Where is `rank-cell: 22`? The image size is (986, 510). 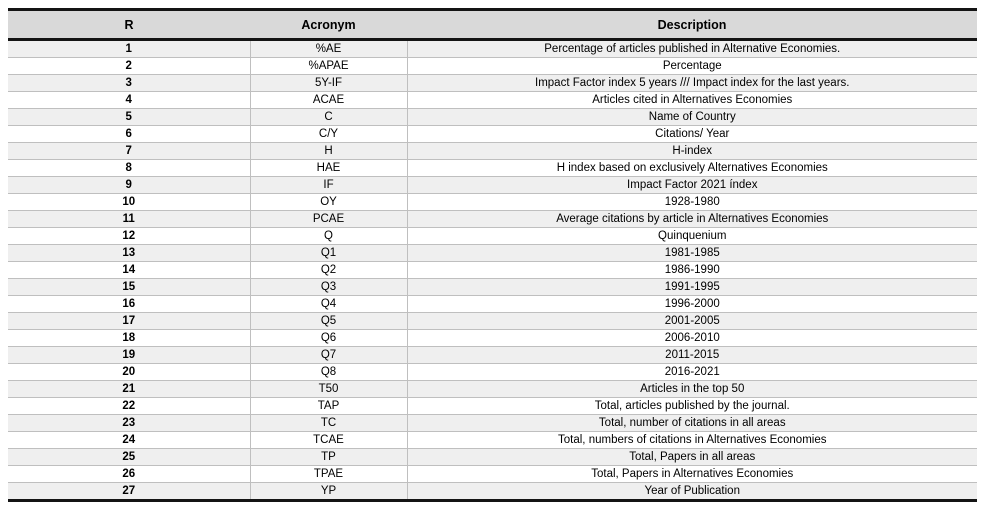 rank-cell: 22 is located at coordinates (129, 406).